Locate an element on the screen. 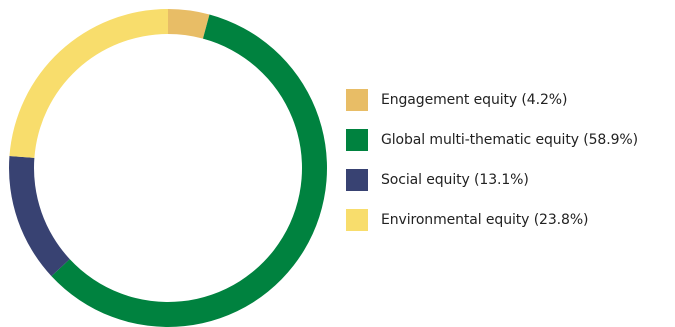  legend-label: Social equity (13.1%) is located at coordinates (455, 179).